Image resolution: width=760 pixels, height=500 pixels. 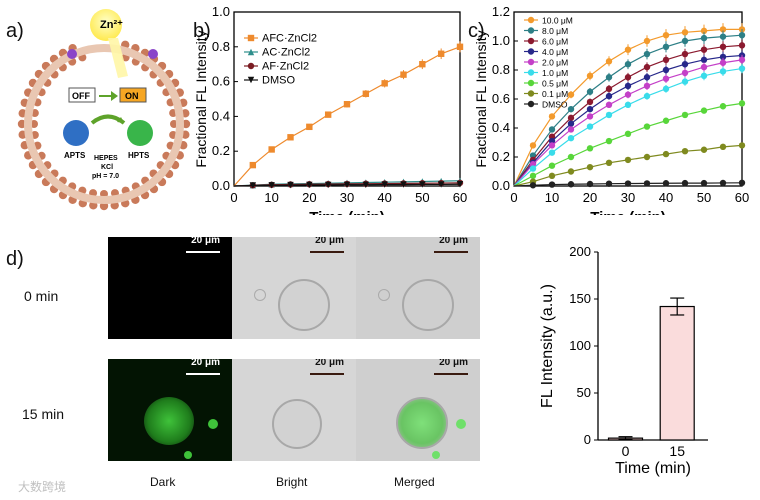 I want to click on arrow-icon, so click(x=108, y=96).